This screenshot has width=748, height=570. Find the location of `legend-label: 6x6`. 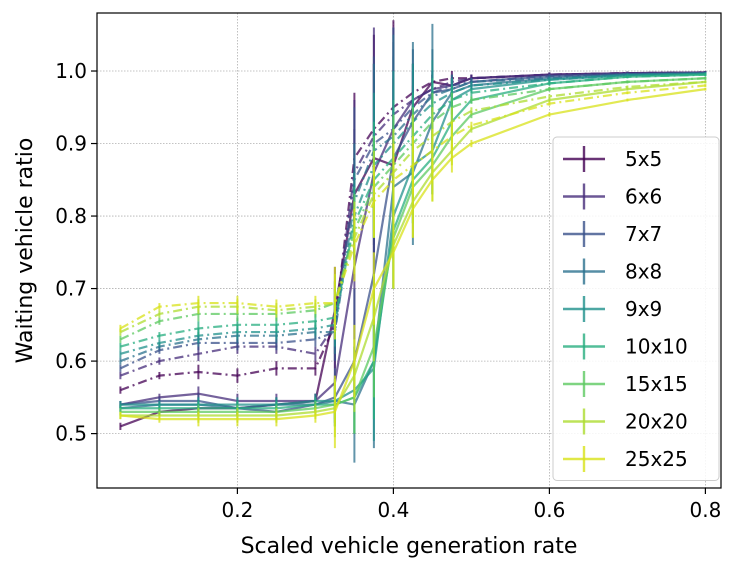

legend-label: 6x6 is located at coordinates (643, 197).